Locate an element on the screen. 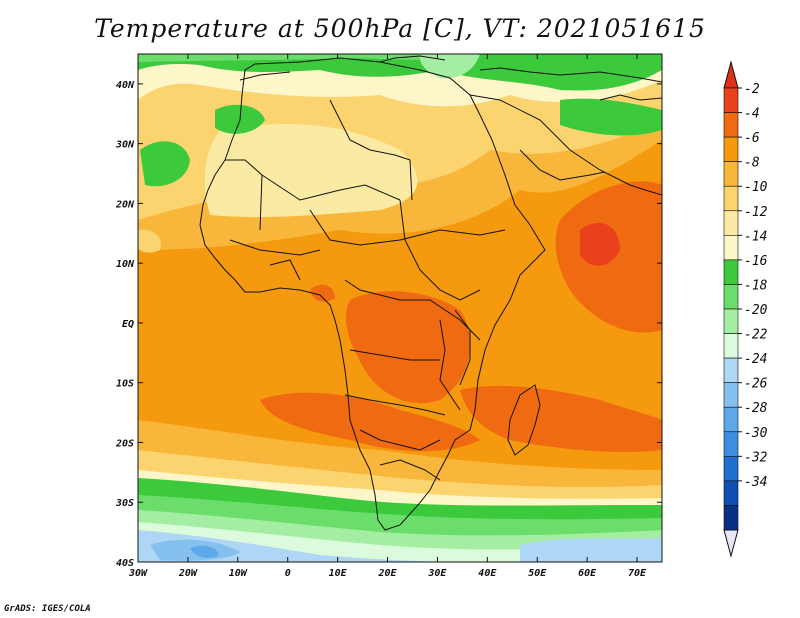 This screenshot has width=800, height=618. colorbar-level-label: -4 is located at coordinates (752, 114).